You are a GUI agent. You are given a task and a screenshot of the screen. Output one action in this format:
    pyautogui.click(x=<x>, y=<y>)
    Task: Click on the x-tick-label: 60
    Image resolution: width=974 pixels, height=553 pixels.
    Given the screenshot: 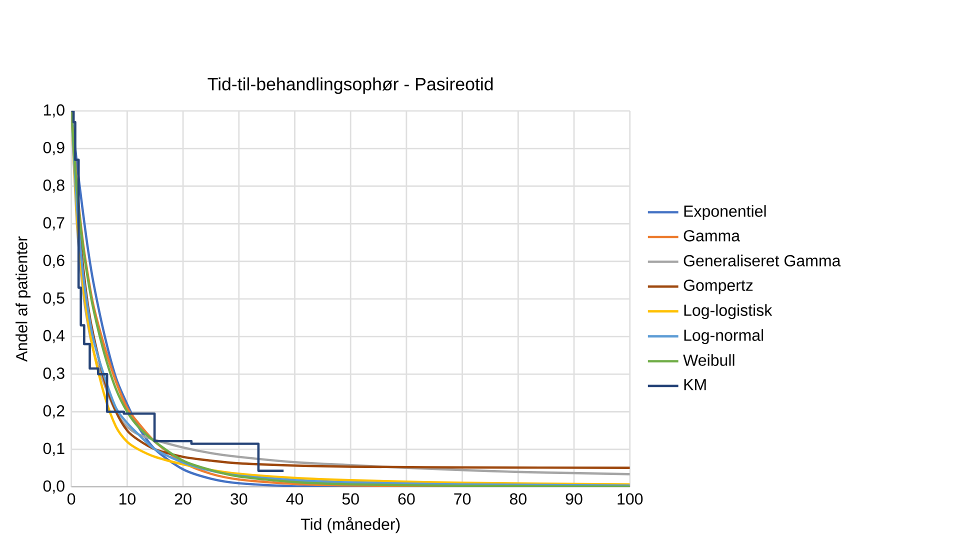 What is the action you would take?
    pyautogui.click(x=406, y=499)
    